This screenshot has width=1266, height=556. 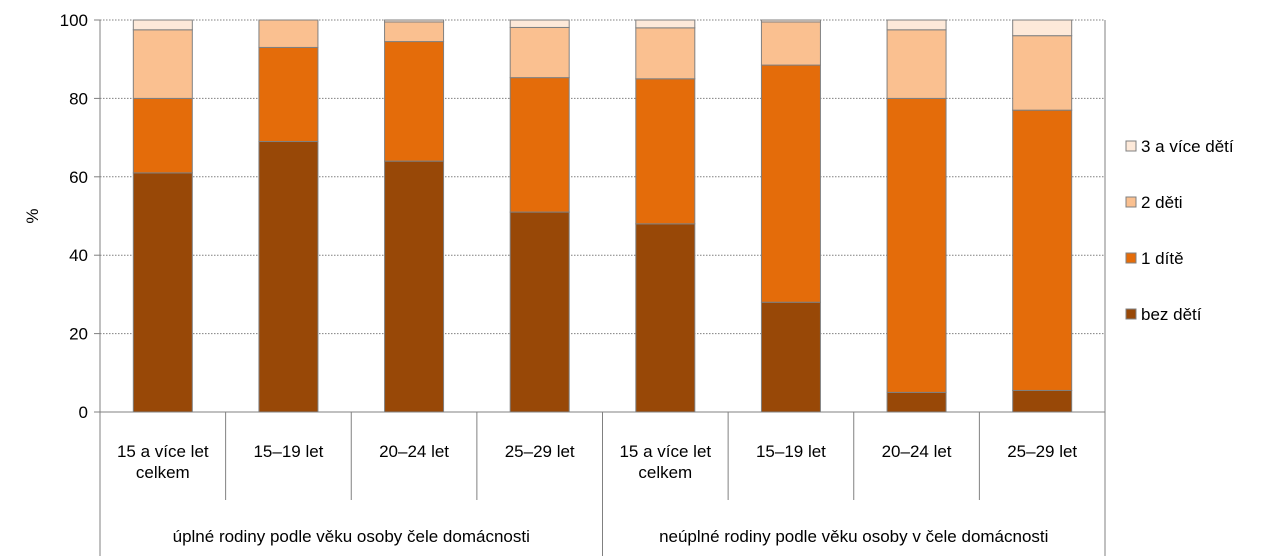 I want to click on y-tick-label: 100, so click(x=74, y=20).